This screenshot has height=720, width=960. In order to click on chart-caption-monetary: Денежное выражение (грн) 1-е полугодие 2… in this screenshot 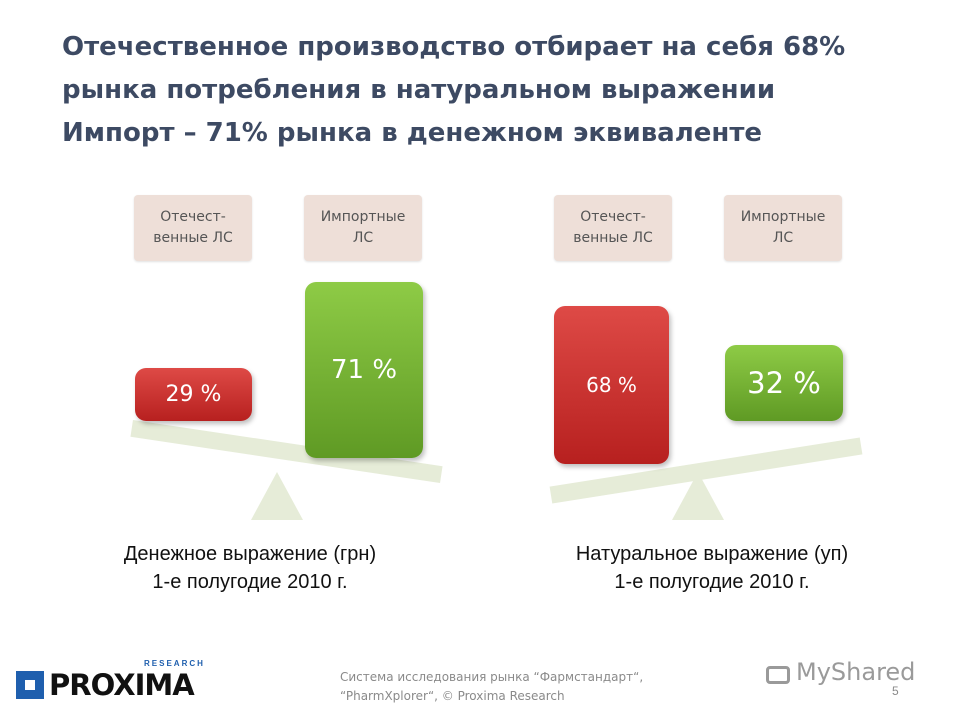, I will do `click(250, 568)`.